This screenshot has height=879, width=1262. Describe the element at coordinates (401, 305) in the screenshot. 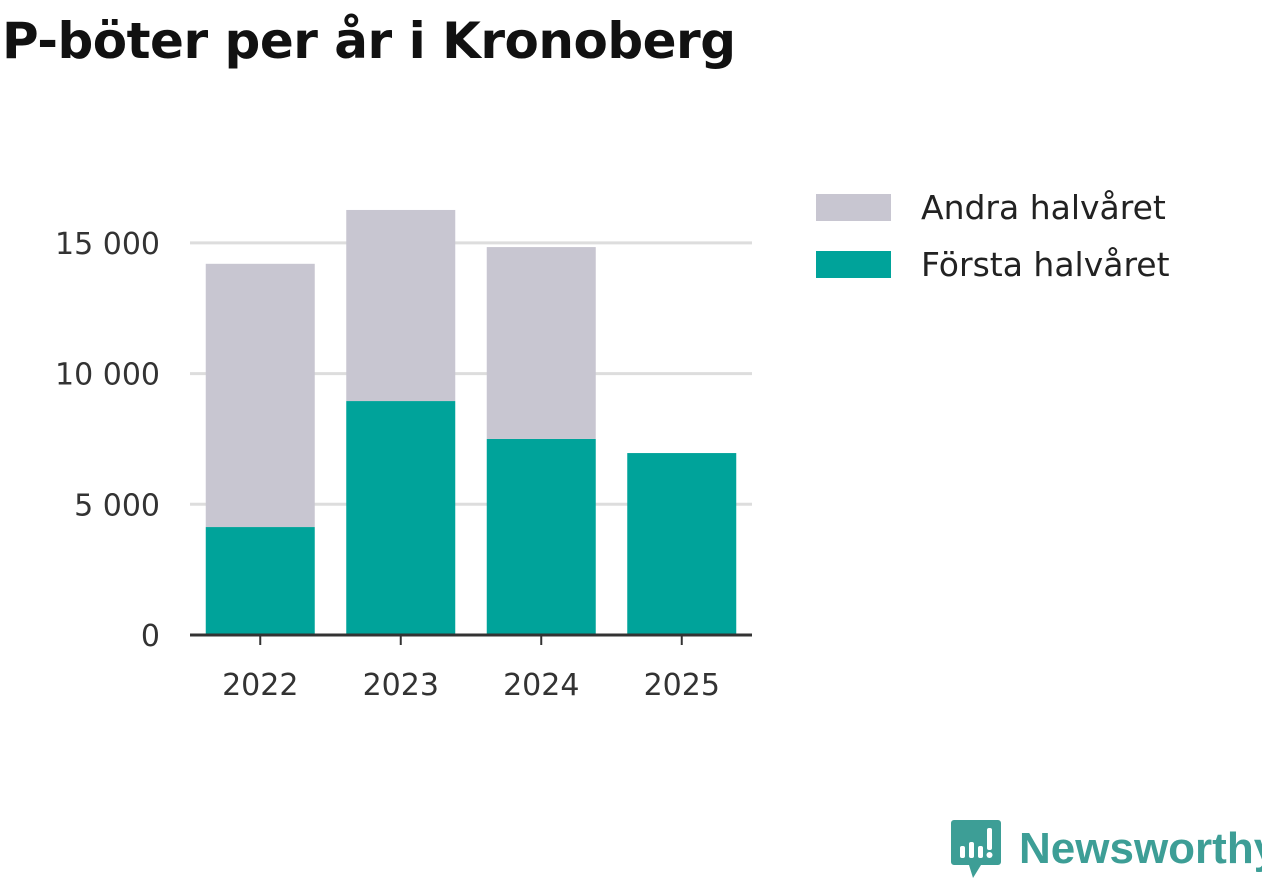

I see `bar-2023-andra` at that location.